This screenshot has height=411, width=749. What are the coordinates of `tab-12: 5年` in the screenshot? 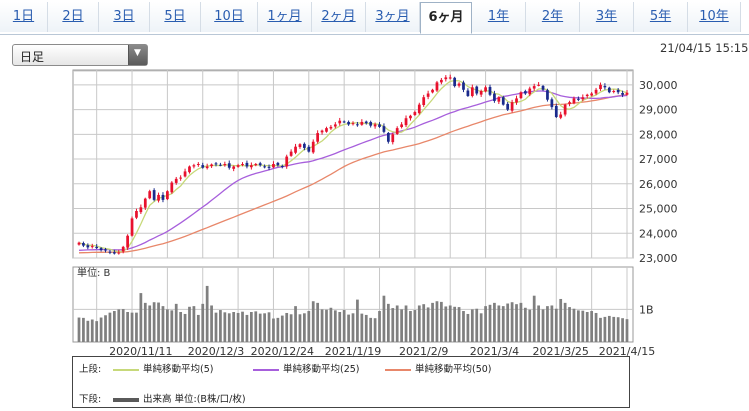 It's located at (661, 17).